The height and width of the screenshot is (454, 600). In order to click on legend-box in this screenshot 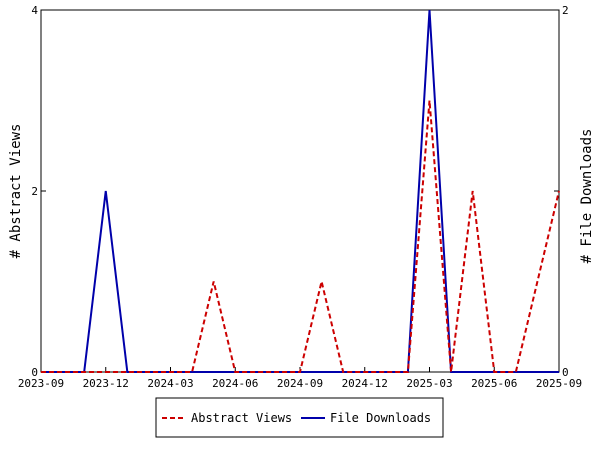, I will do `click(299, 417)`.